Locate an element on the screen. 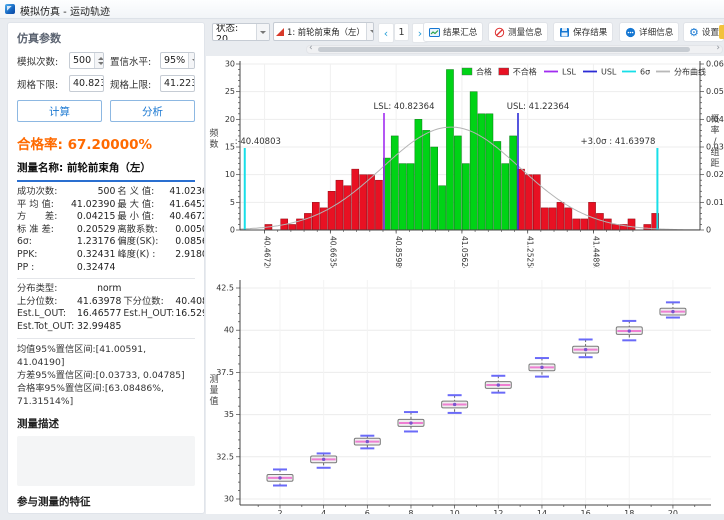 The height and width of the screenshot is (520, 724). ylabel-right: 率 is located at coordinates (714, 130).